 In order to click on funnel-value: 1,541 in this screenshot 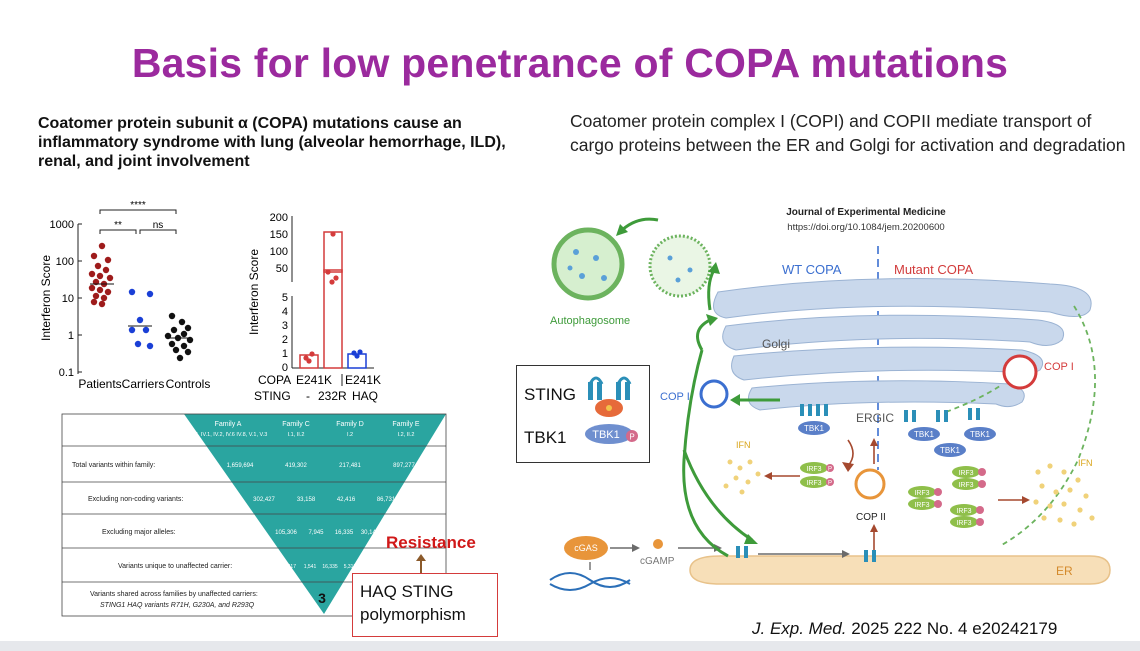, I will do `click(310, 567)`.